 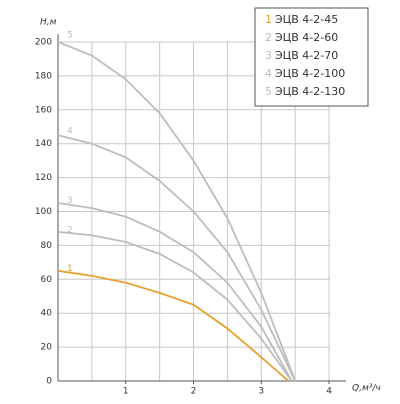 I want to click on y-axis-label: H,м, so click(x=48, y=23).